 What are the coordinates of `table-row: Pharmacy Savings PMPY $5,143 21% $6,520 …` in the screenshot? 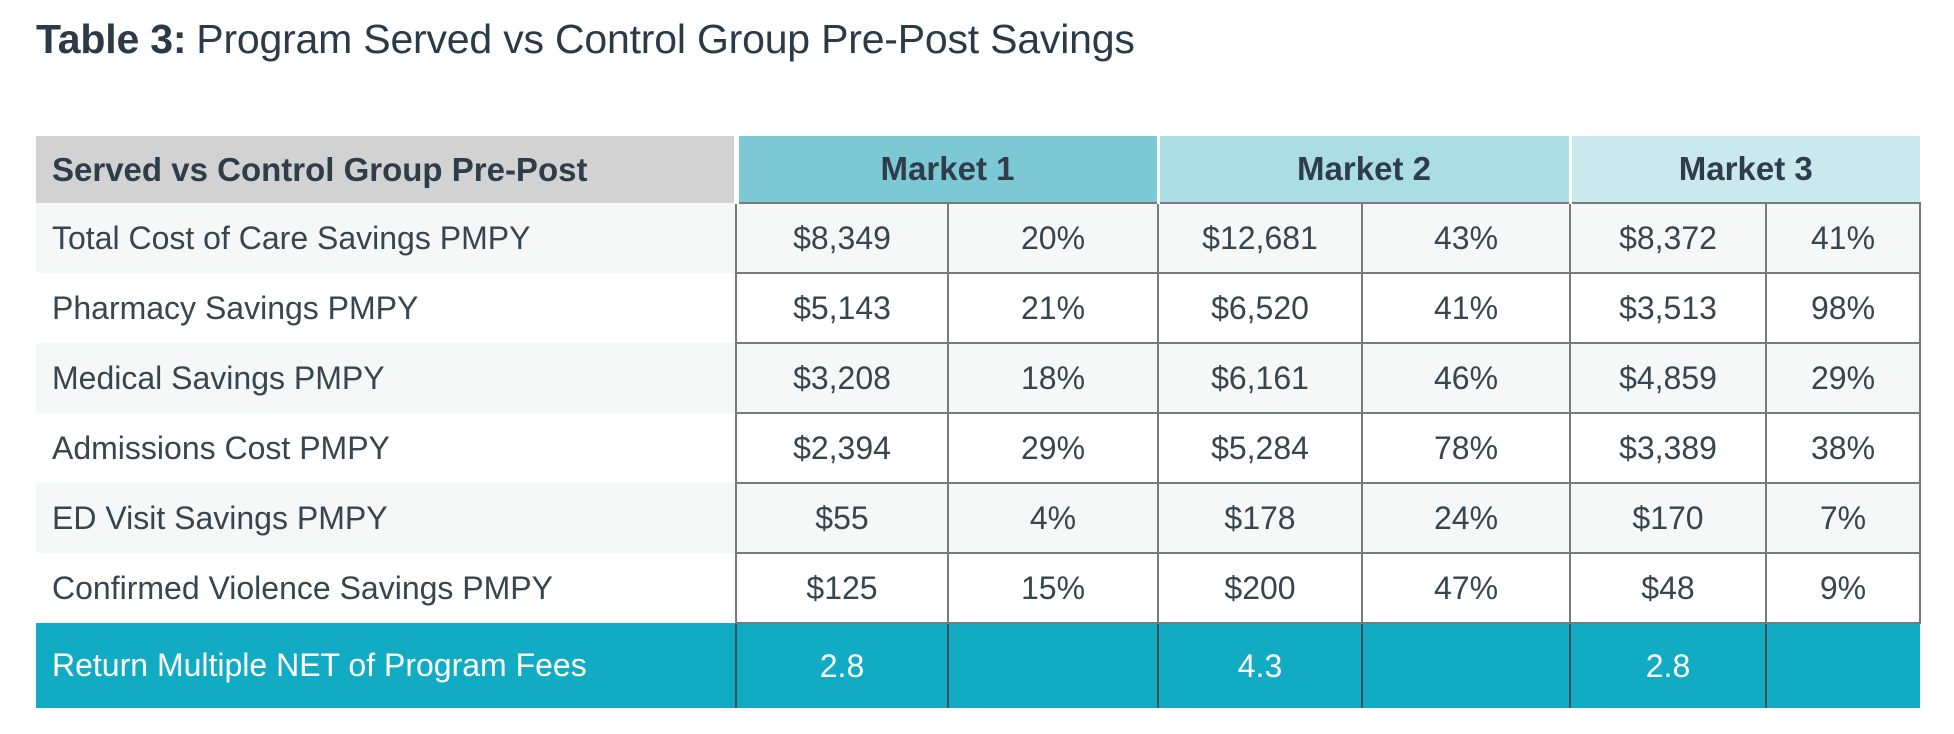 It's located at (978, 308).